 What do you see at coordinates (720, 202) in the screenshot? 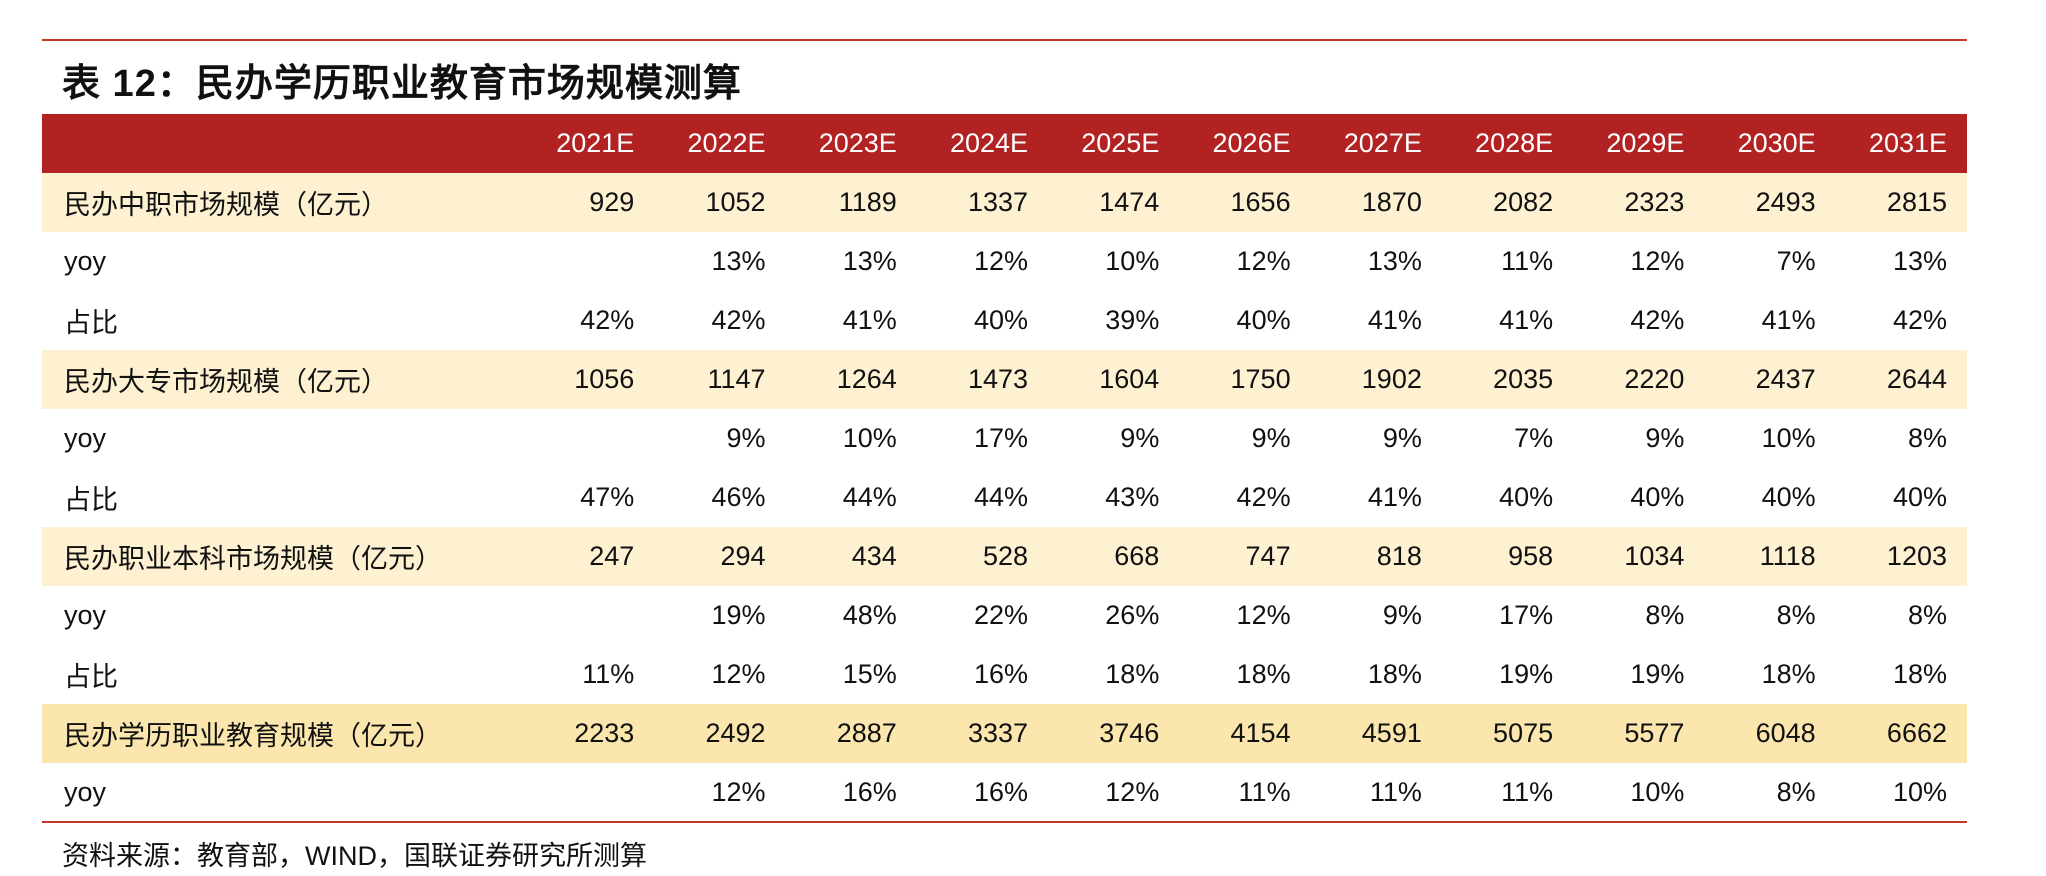
I see `cell: 1052` at bounding box center [720, 202].